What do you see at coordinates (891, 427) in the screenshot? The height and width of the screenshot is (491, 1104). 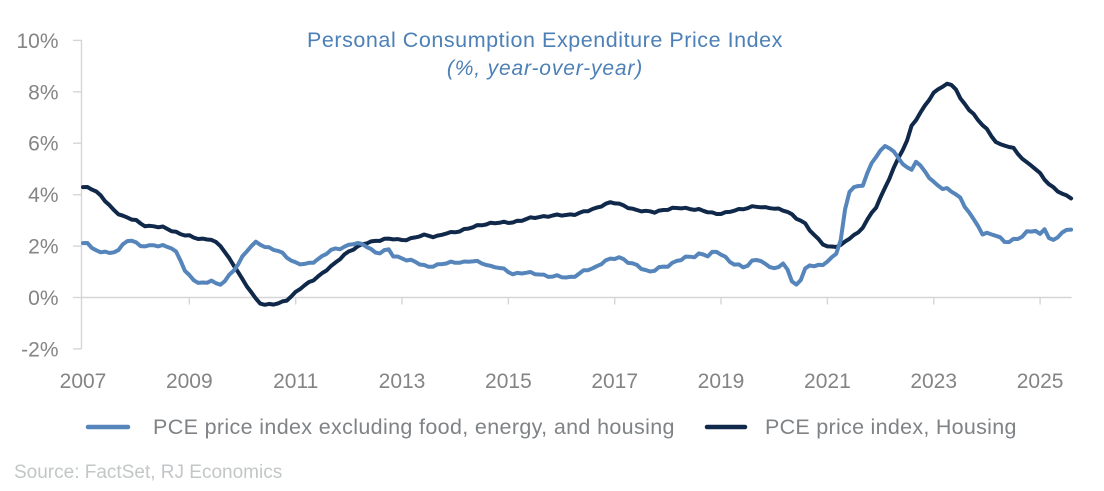 I see `svg-text: PCE price index, Housing` at bounding box center [891, 427].